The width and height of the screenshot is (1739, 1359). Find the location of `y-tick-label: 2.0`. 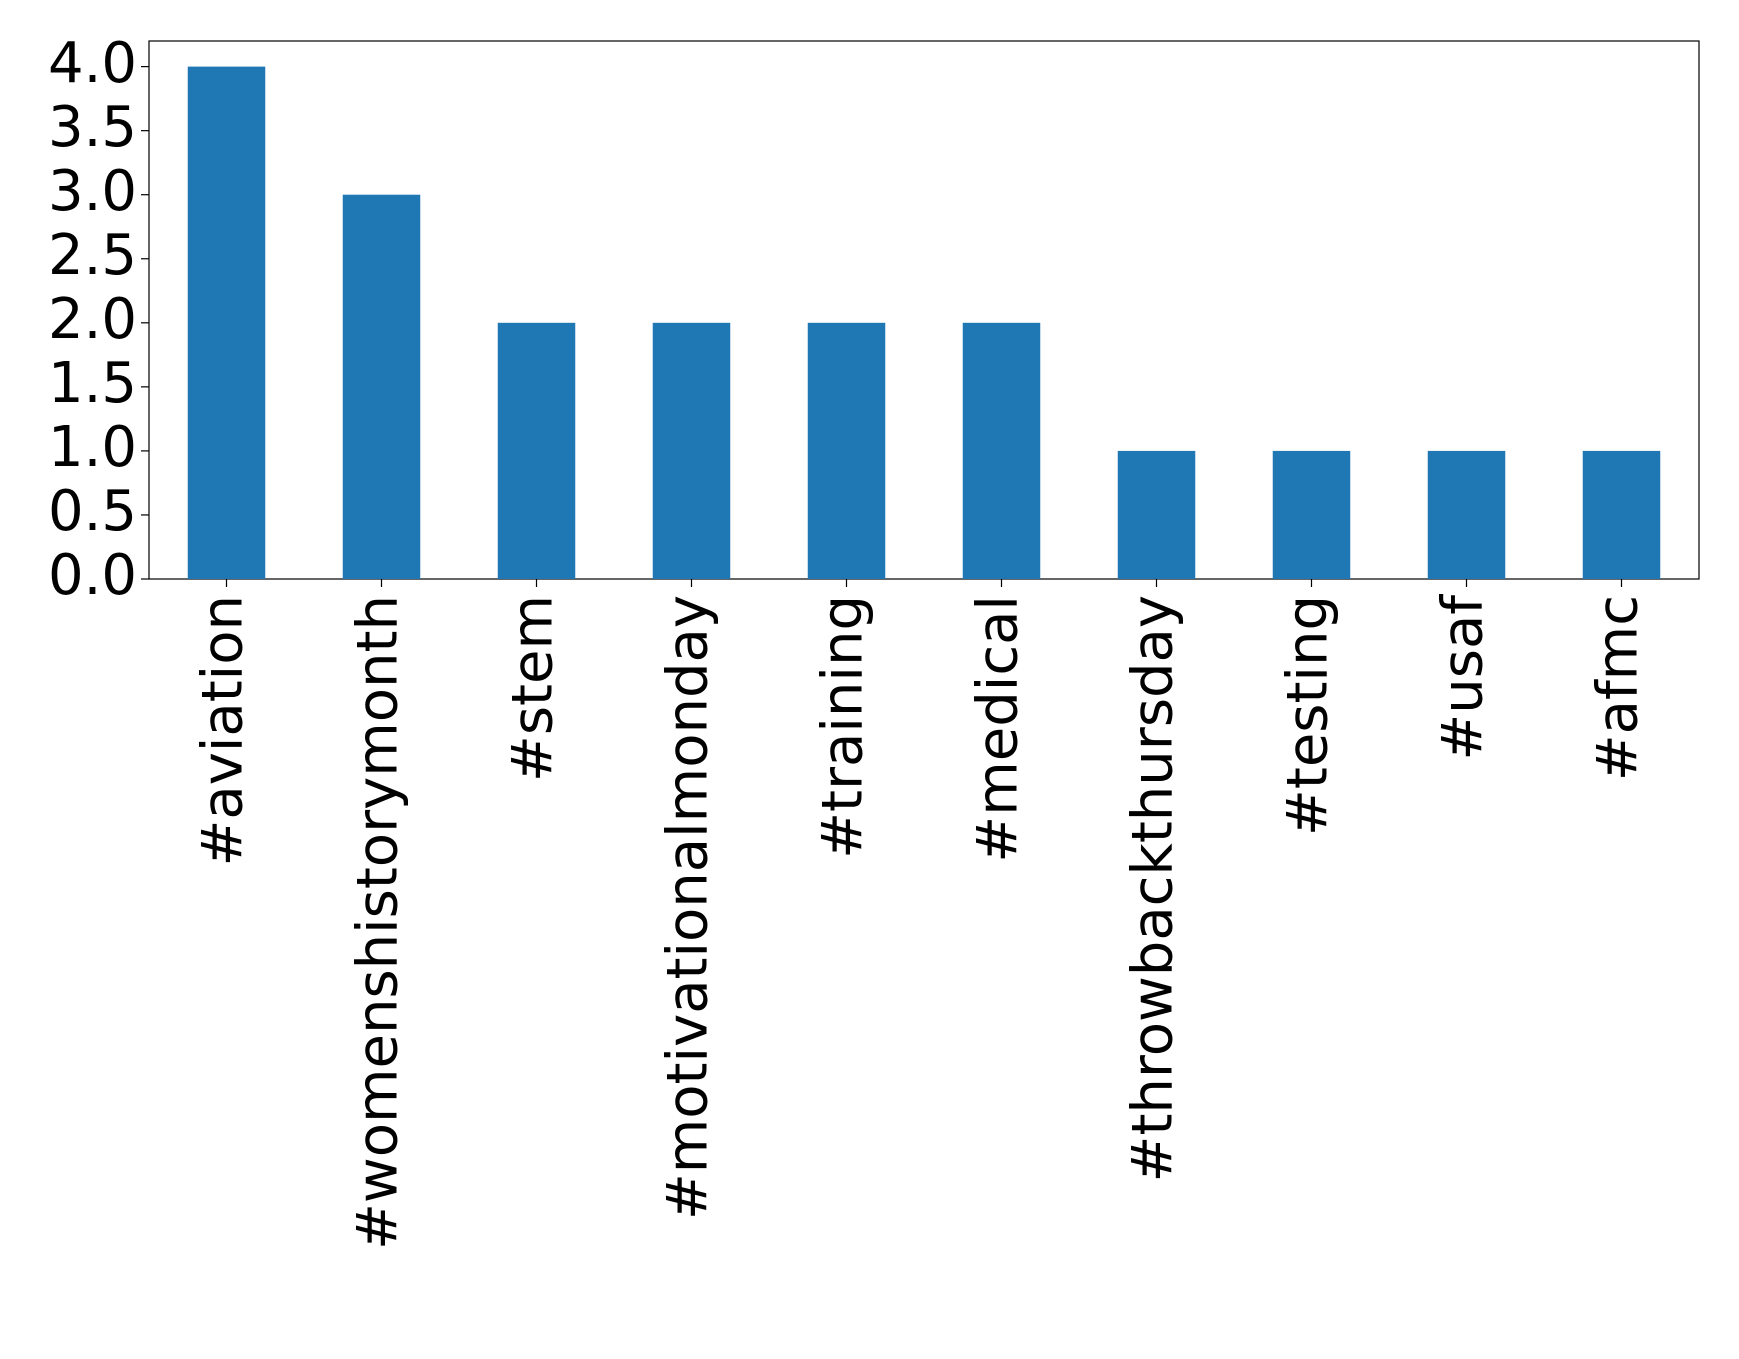

y-tick-label: 2.0 is located at coordinates (92, 319).